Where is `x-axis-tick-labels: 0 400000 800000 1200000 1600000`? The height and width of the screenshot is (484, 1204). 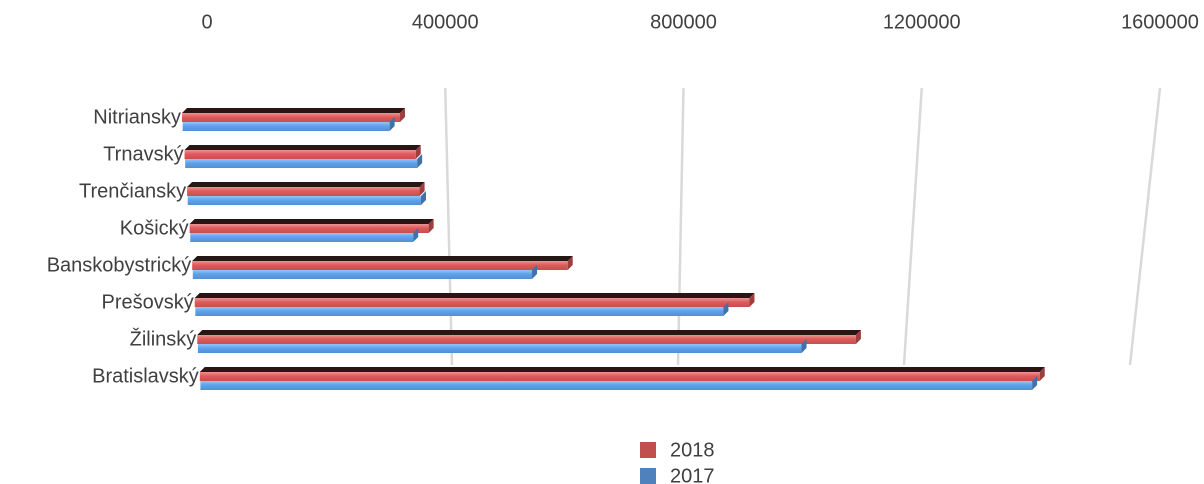
x-axis-tick-labels: 0 400000 800000 1200000 1600000 is located at coordinates (700, 22).